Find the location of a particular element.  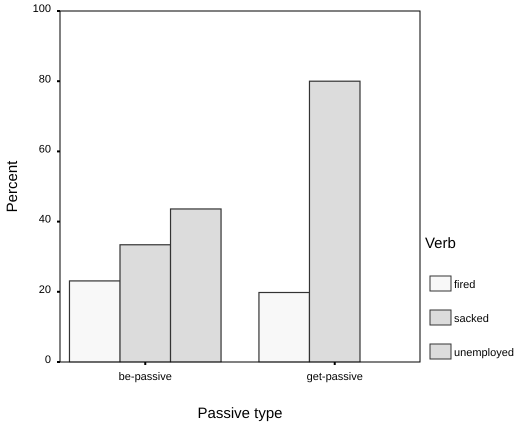

legend-label: unemployed is located at coordinates (484, 353).